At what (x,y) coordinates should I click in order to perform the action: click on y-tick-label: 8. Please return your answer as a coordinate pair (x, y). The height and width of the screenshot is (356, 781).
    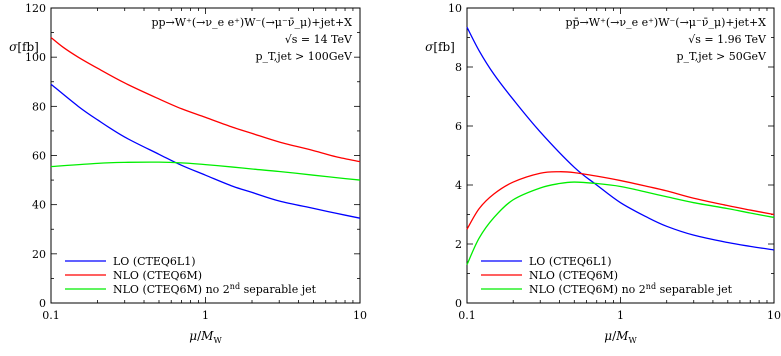
    Looking at the image, I should click on (458, 67).